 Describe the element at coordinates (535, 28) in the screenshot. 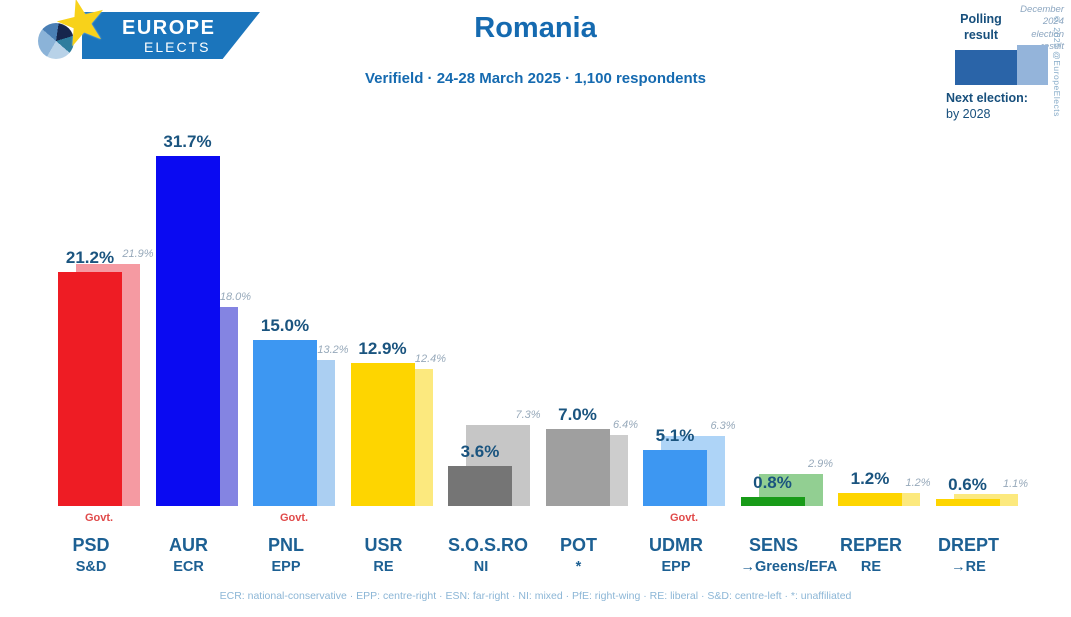

I see `page-title: Romania` at that location.